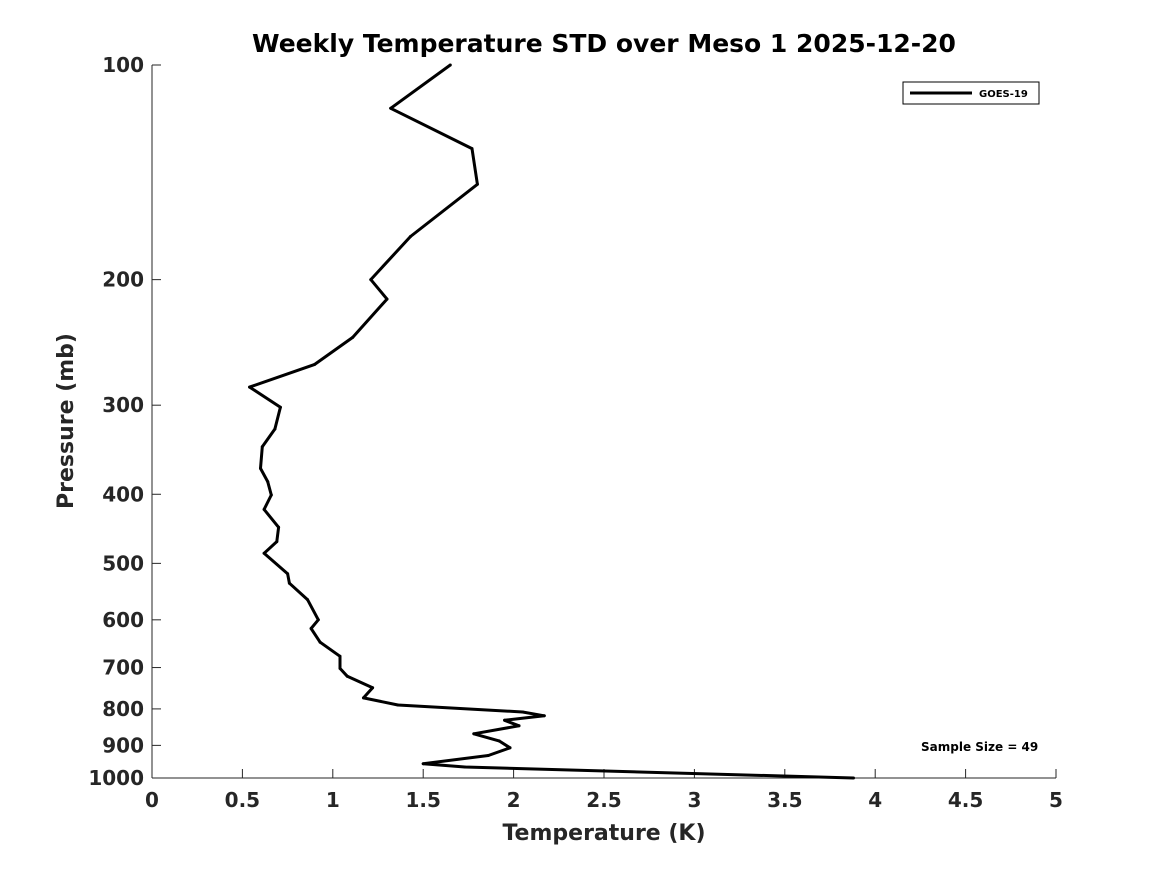  Describe the element at coordinates (123, 494) in the screenshot. I see `y-tick-label: 400` at that location.